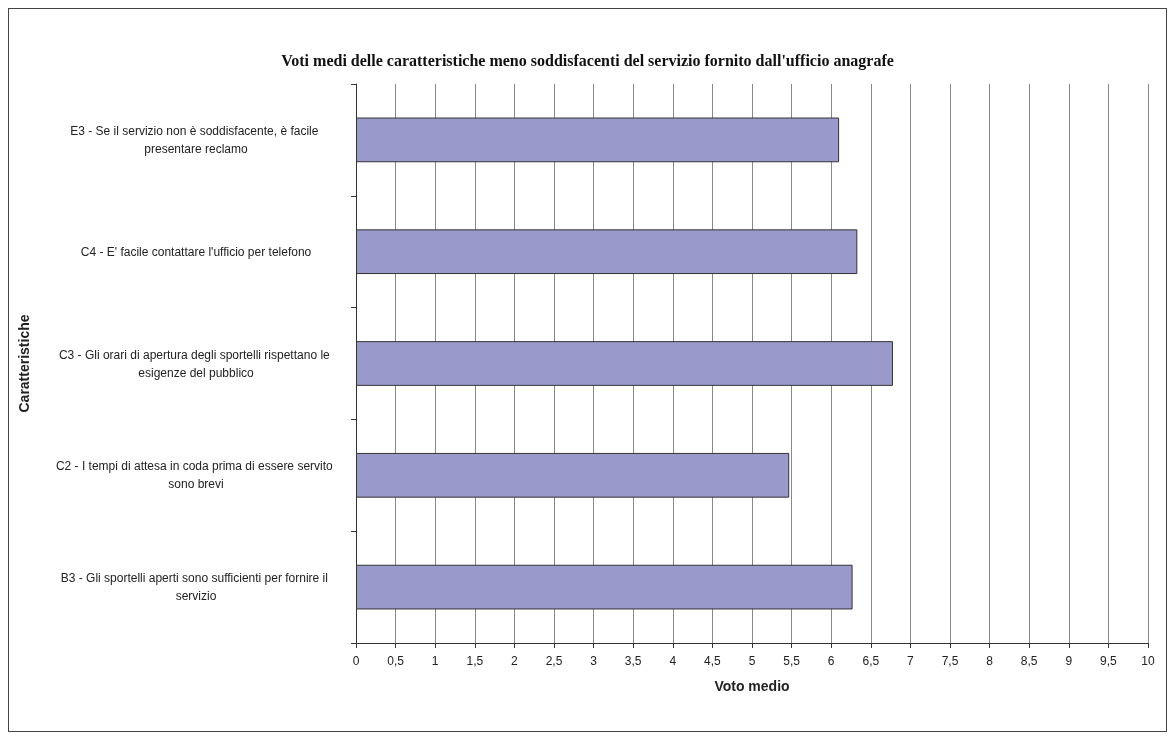  Describe the element at coordinates (871, 661) in the screenshot. I see `x-tick-label: 6,5` at that location.